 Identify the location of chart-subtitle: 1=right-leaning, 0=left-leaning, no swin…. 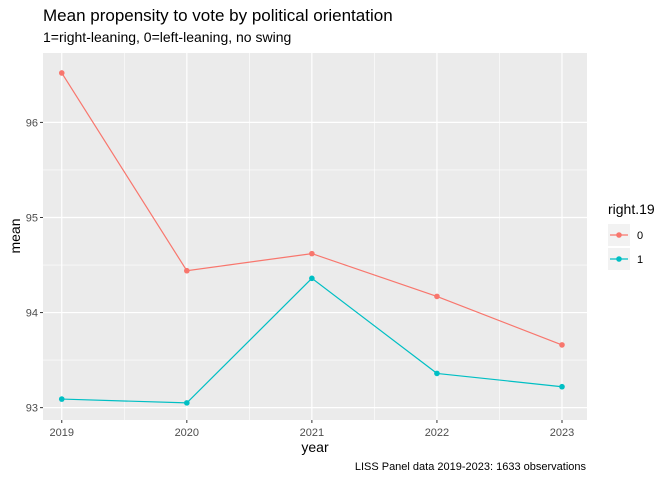
(167, 37).